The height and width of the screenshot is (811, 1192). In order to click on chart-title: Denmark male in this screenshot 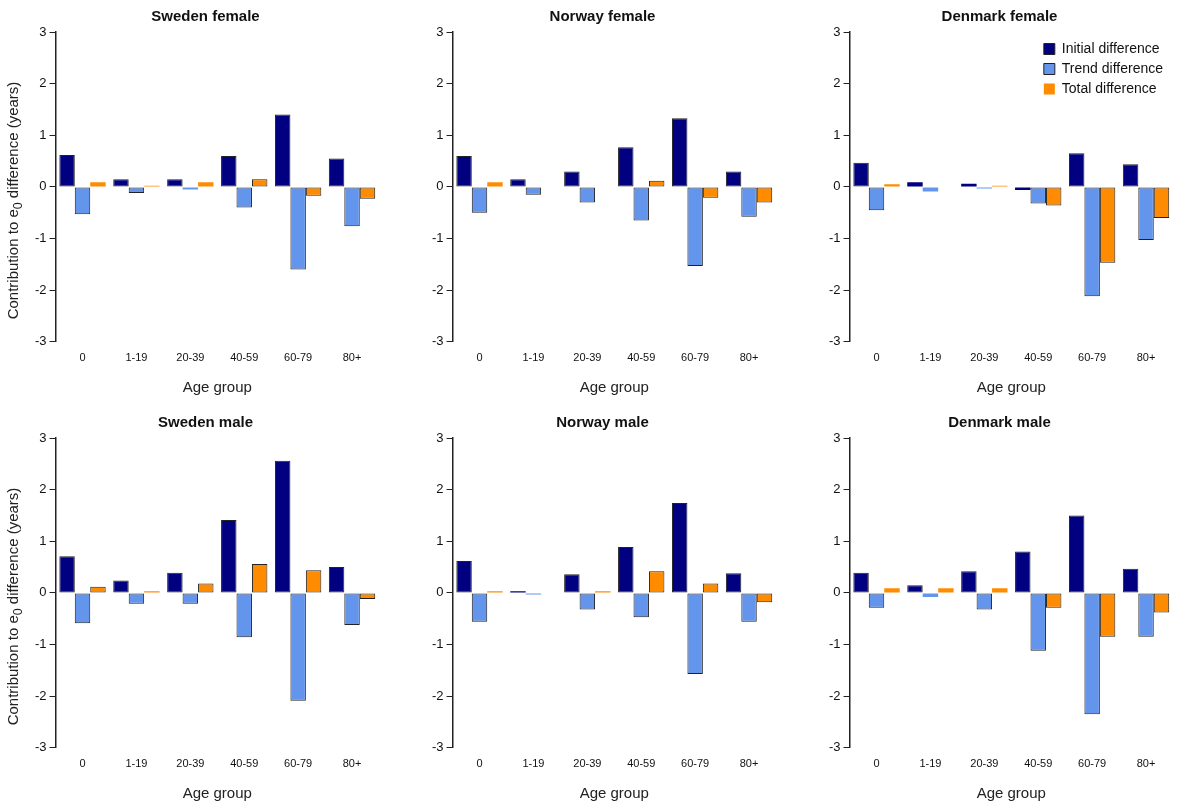, I will do `click(999, 422)`.